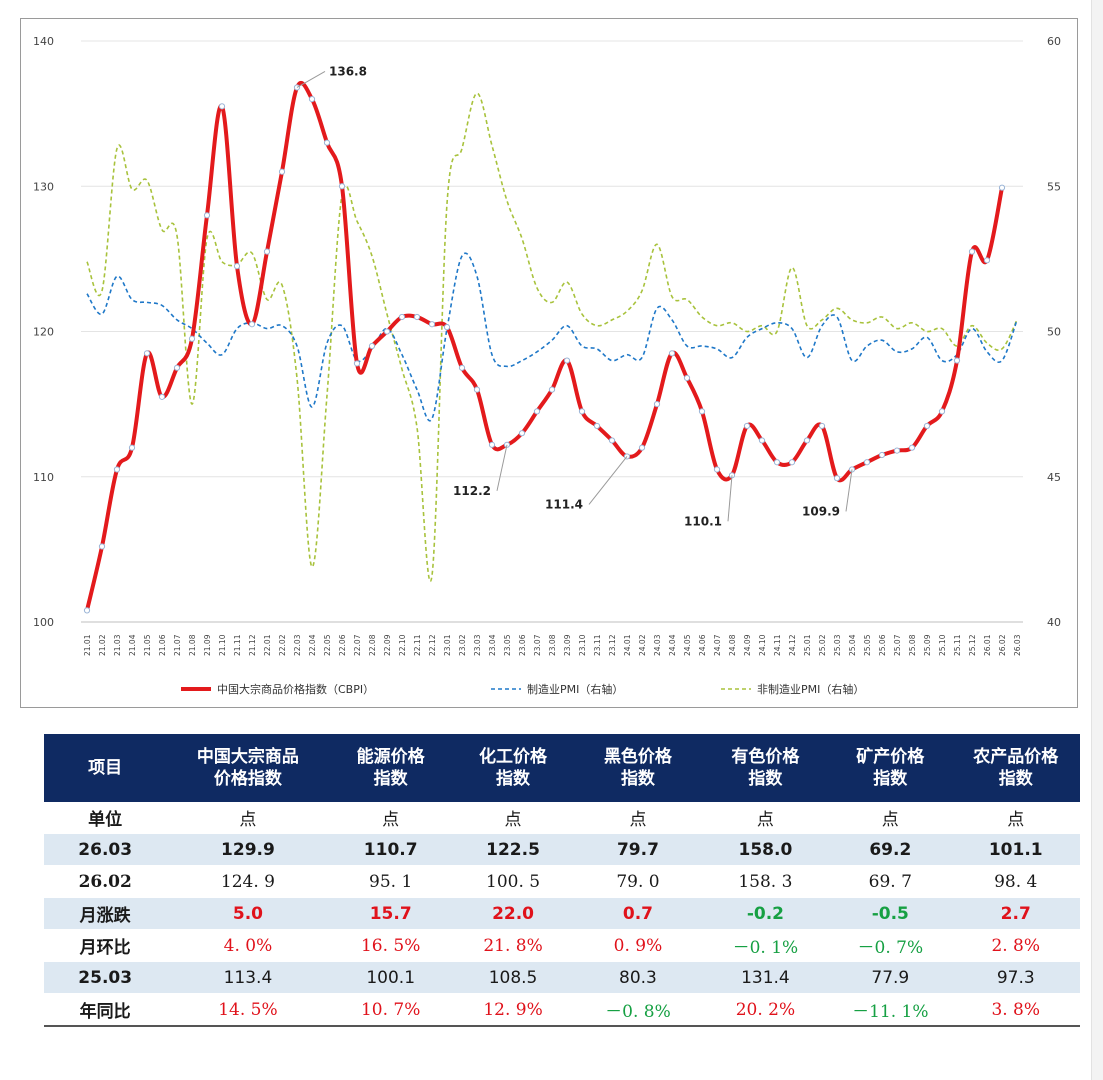 The height and width of the screenshot is (1080, 1103). Describe the element at coordinates (1002, 645) in the screenshot. I see `x-tick-label: 26.02` at that location.